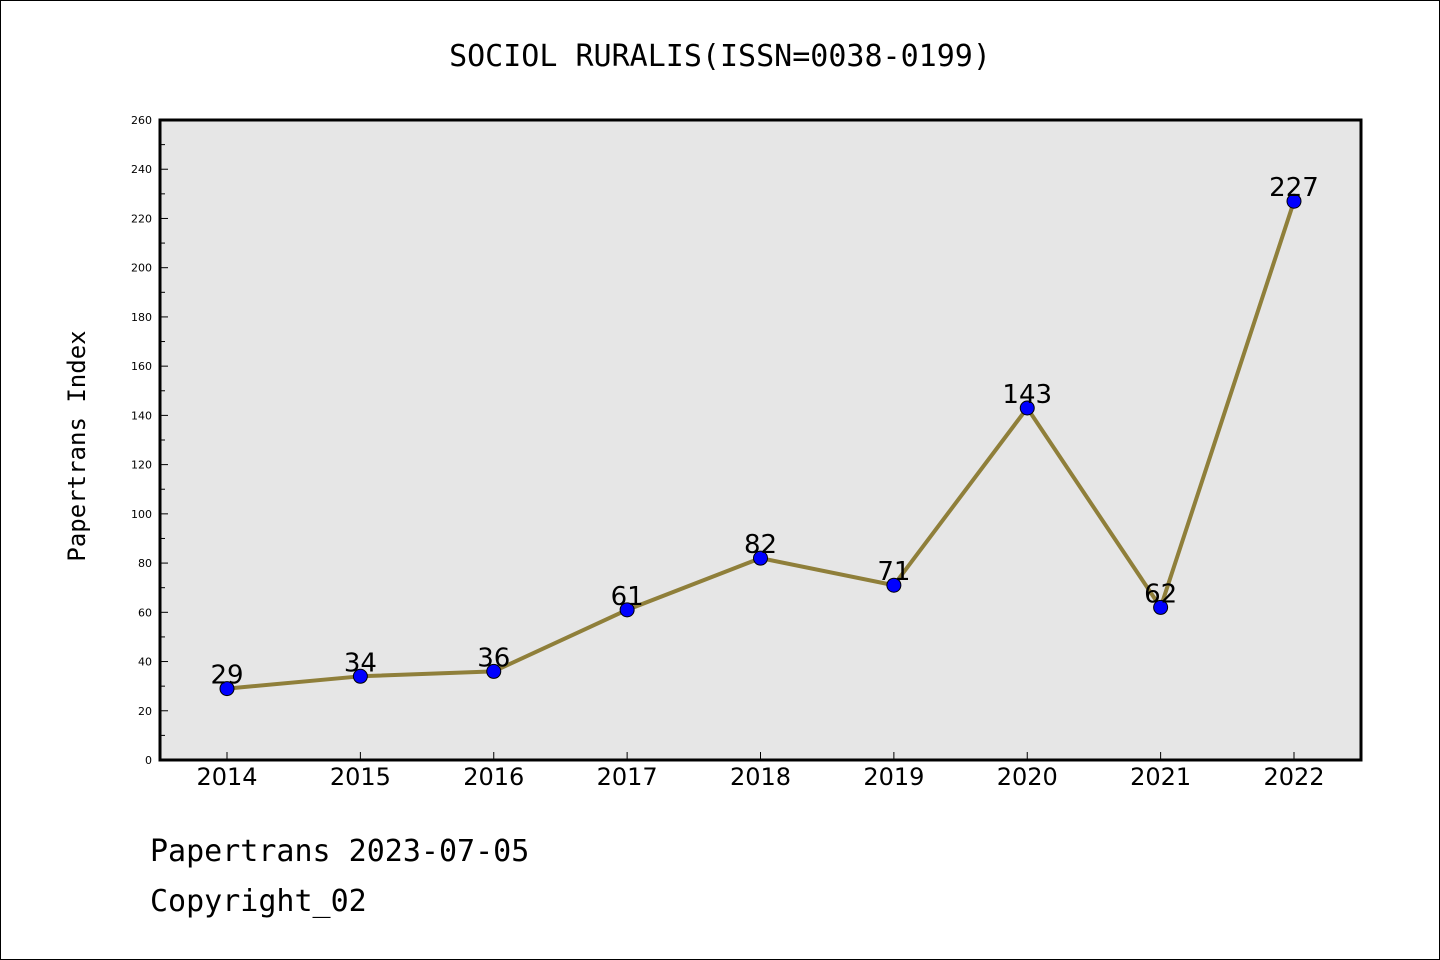 The image size is (1440, 960). Describe the element at coordinates (141, 415) in the screenshot. I see `y-tick-label: 140` at that location.